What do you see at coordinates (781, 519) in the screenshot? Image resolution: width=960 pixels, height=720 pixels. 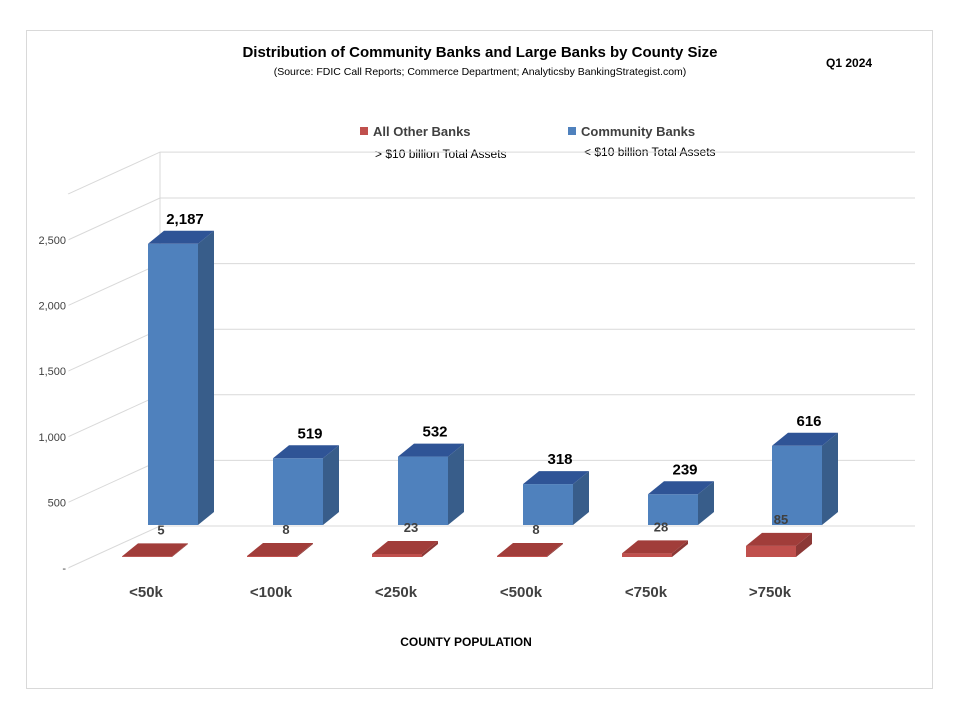 I see `other-data-label: 85` at bounding box center [781, 519].